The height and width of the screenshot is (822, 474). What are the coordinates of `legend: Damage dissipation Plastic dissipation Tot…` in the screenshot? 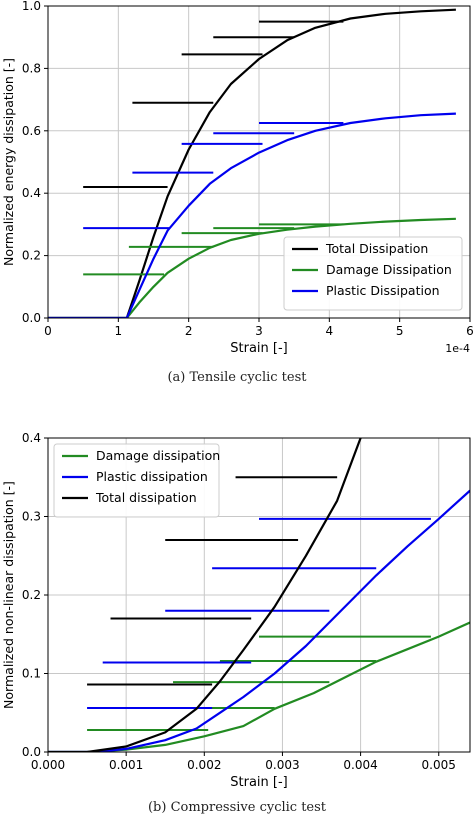 It's located at (136, 480).